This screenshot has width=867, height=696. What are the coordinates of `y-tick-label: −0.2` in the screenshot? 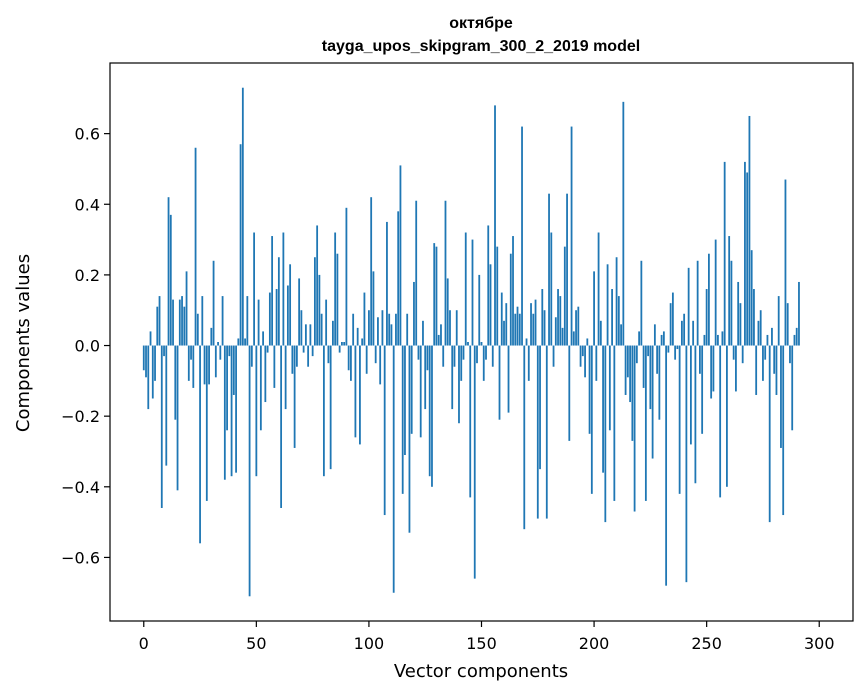 It's located at (80, 416).